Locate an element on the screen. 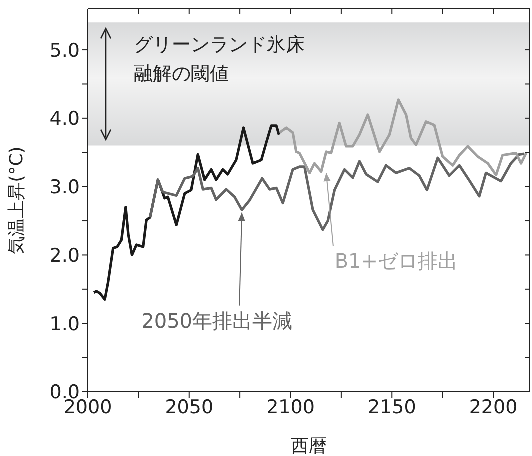 This screenshot has height=456, width=532. x-tick-label: 2150 is located at coordinates (392, 407).